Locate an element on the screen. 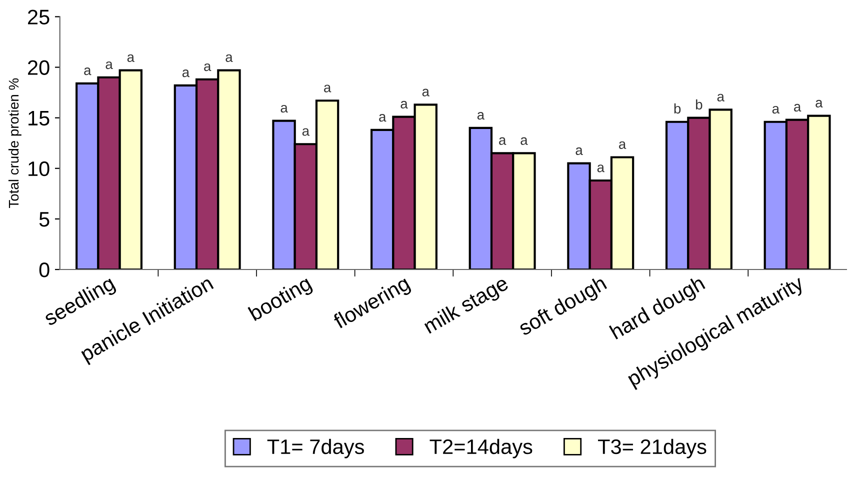  y-tick-label: 10 is located at coordinates (39, 168).